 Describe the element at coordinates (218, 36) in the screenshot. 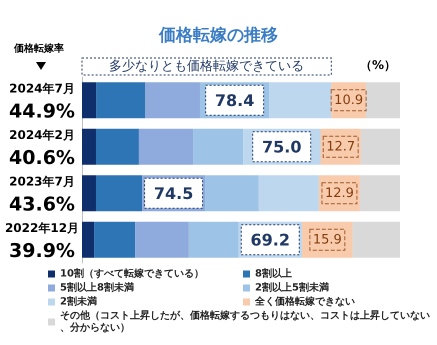

I see `chart-title: 価格転嫁の推移` at that location.